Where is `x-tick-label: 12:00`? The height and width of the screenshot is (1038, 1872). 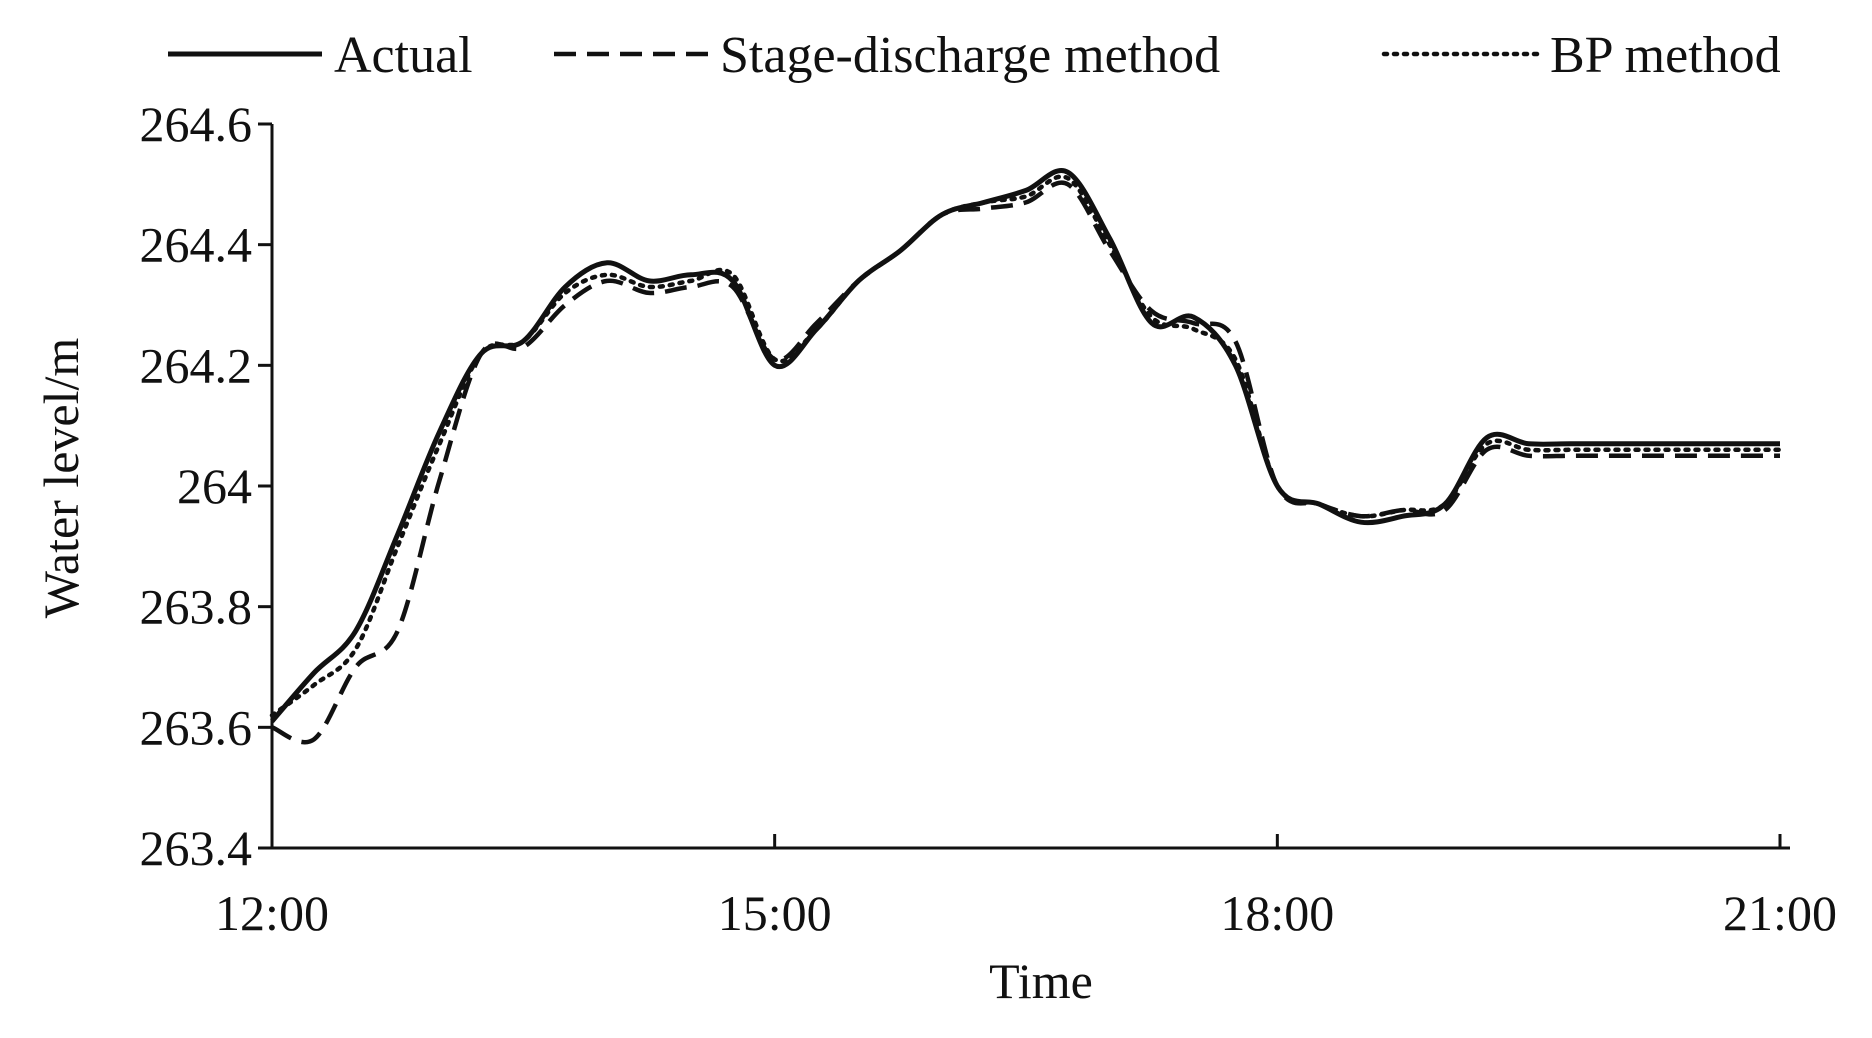
x-tick-label: 12:00 is located at coordinates (272, 913).